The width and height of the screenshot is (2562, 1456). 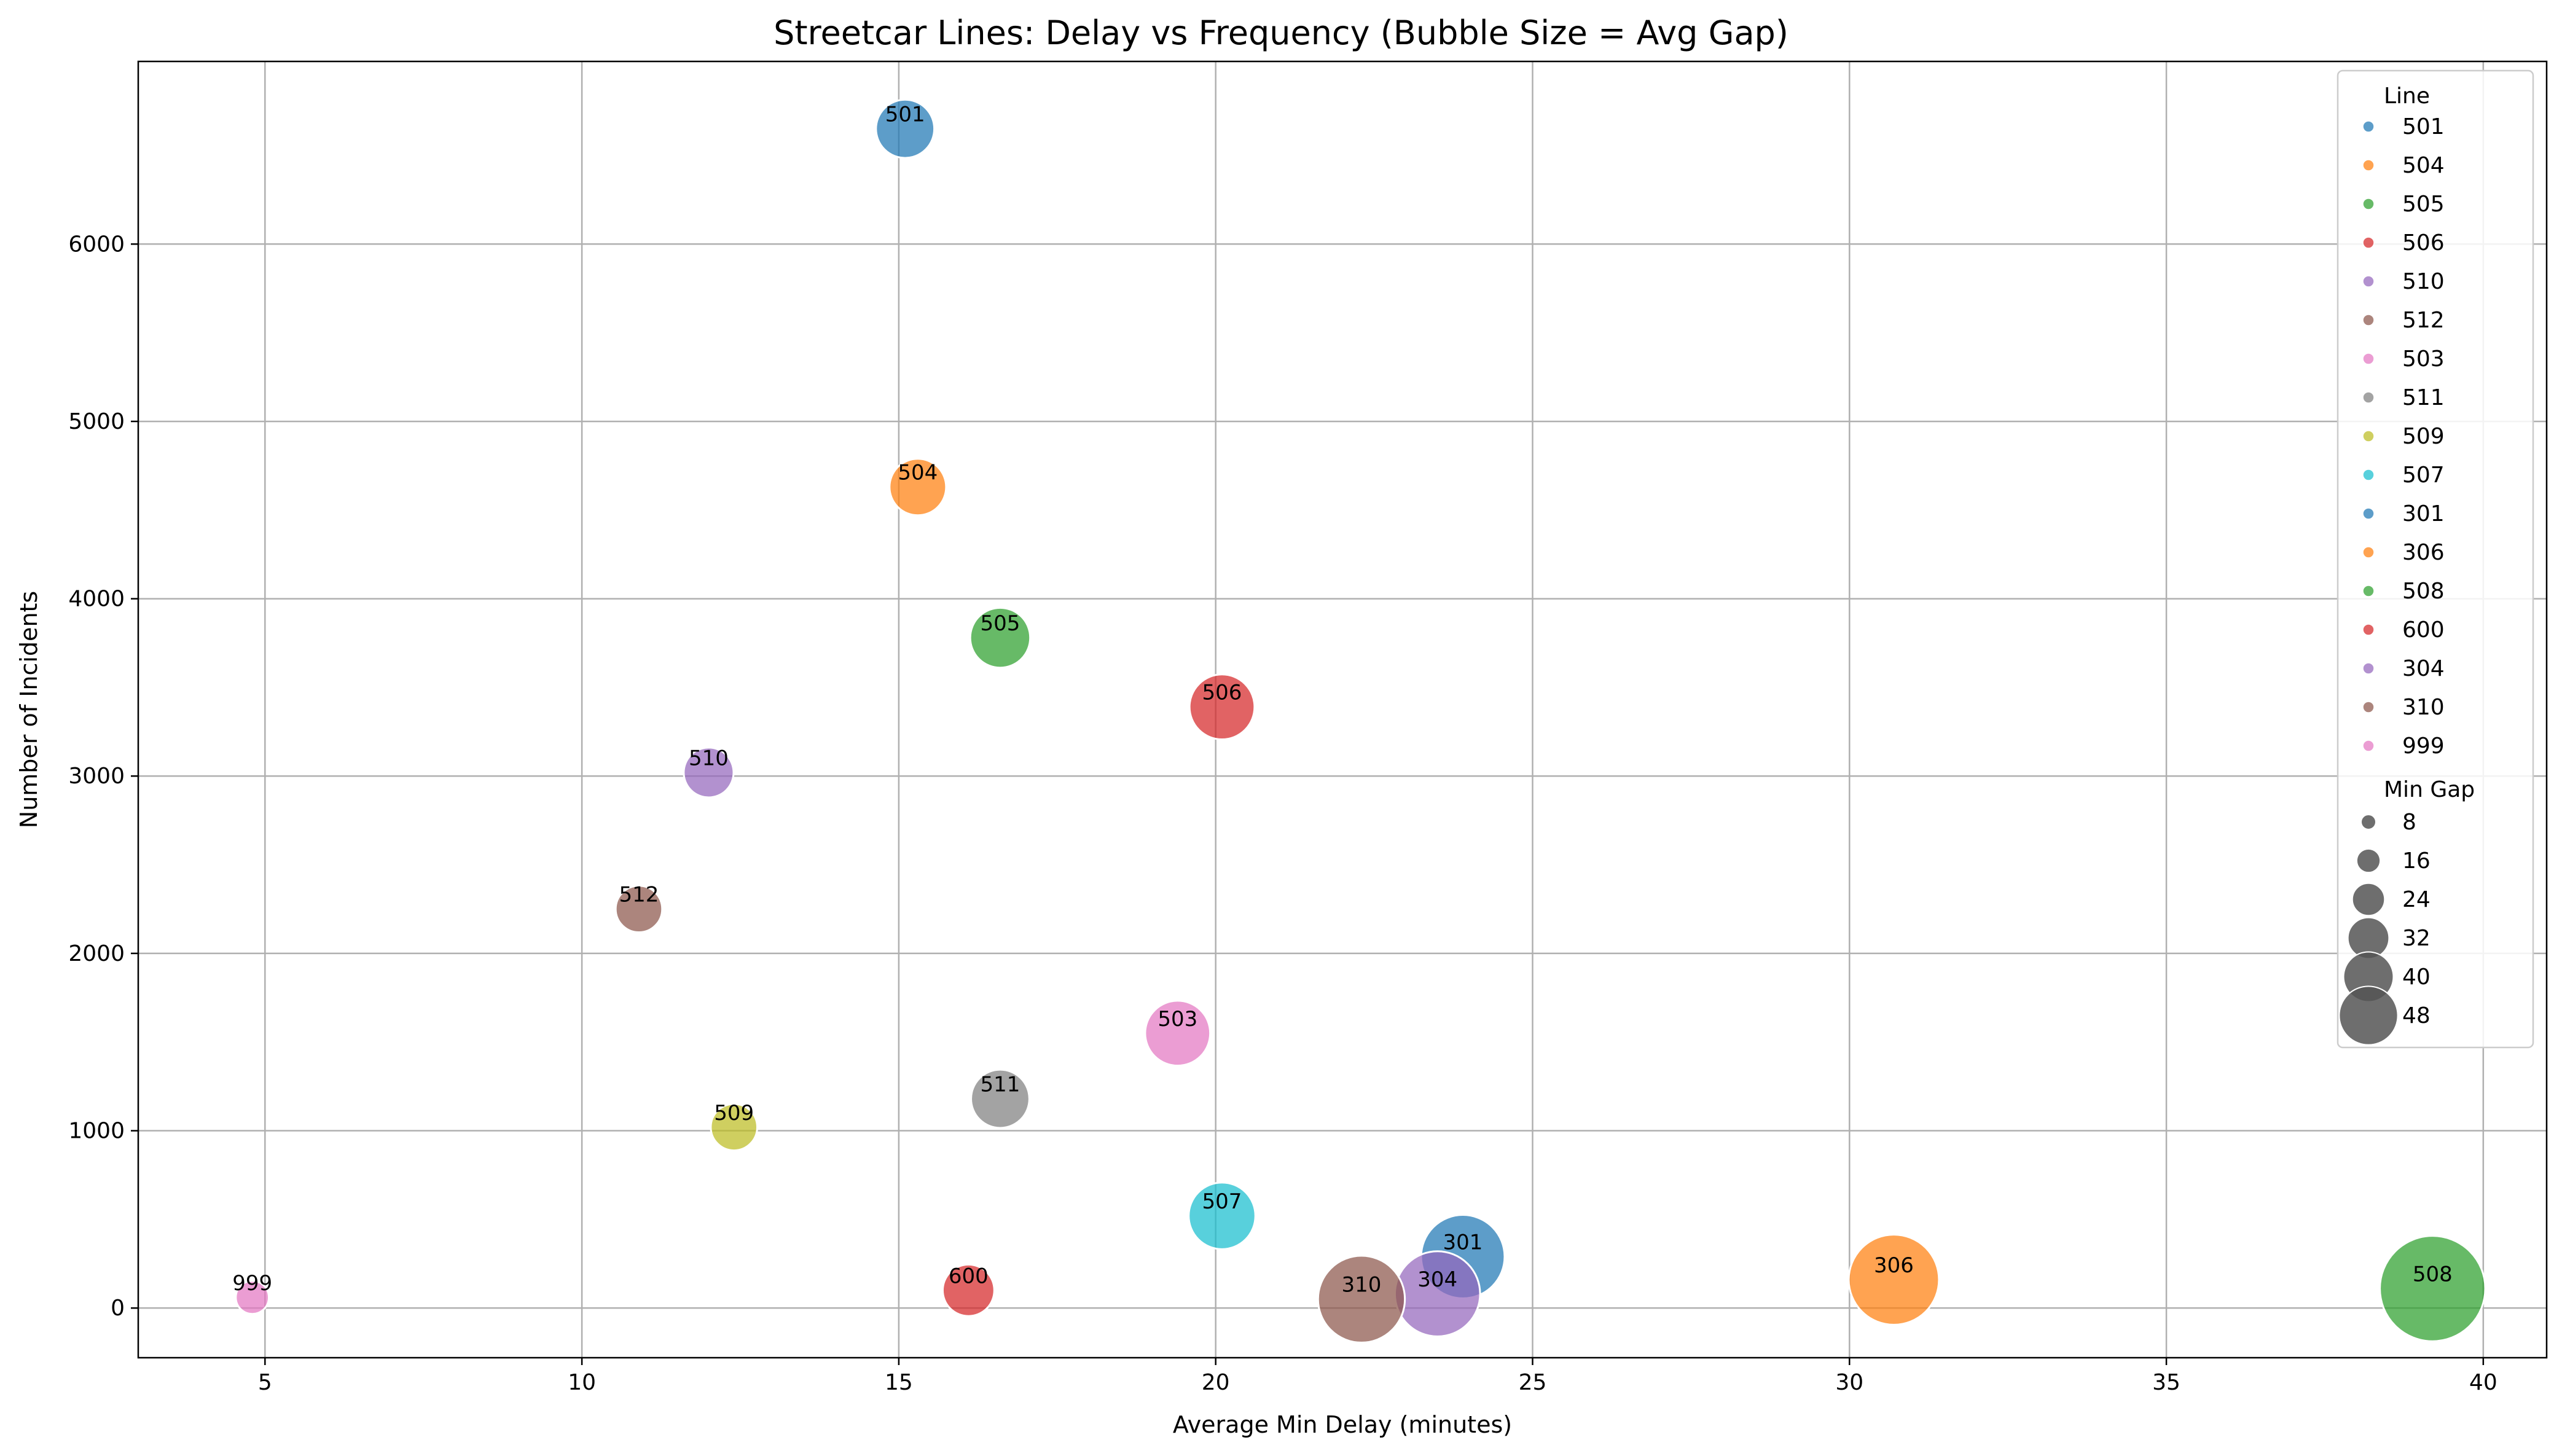 I want to click on legend-label-509: 509, so click(x=2423, y=436).